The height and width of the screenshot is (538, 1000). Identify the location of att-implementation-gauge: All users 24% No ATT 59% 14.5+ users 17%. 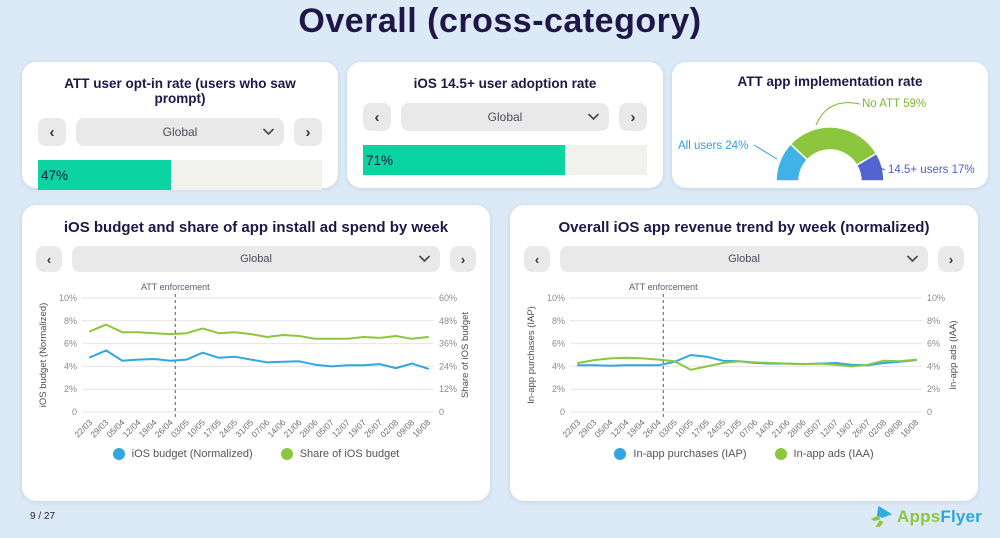
(830, 141).